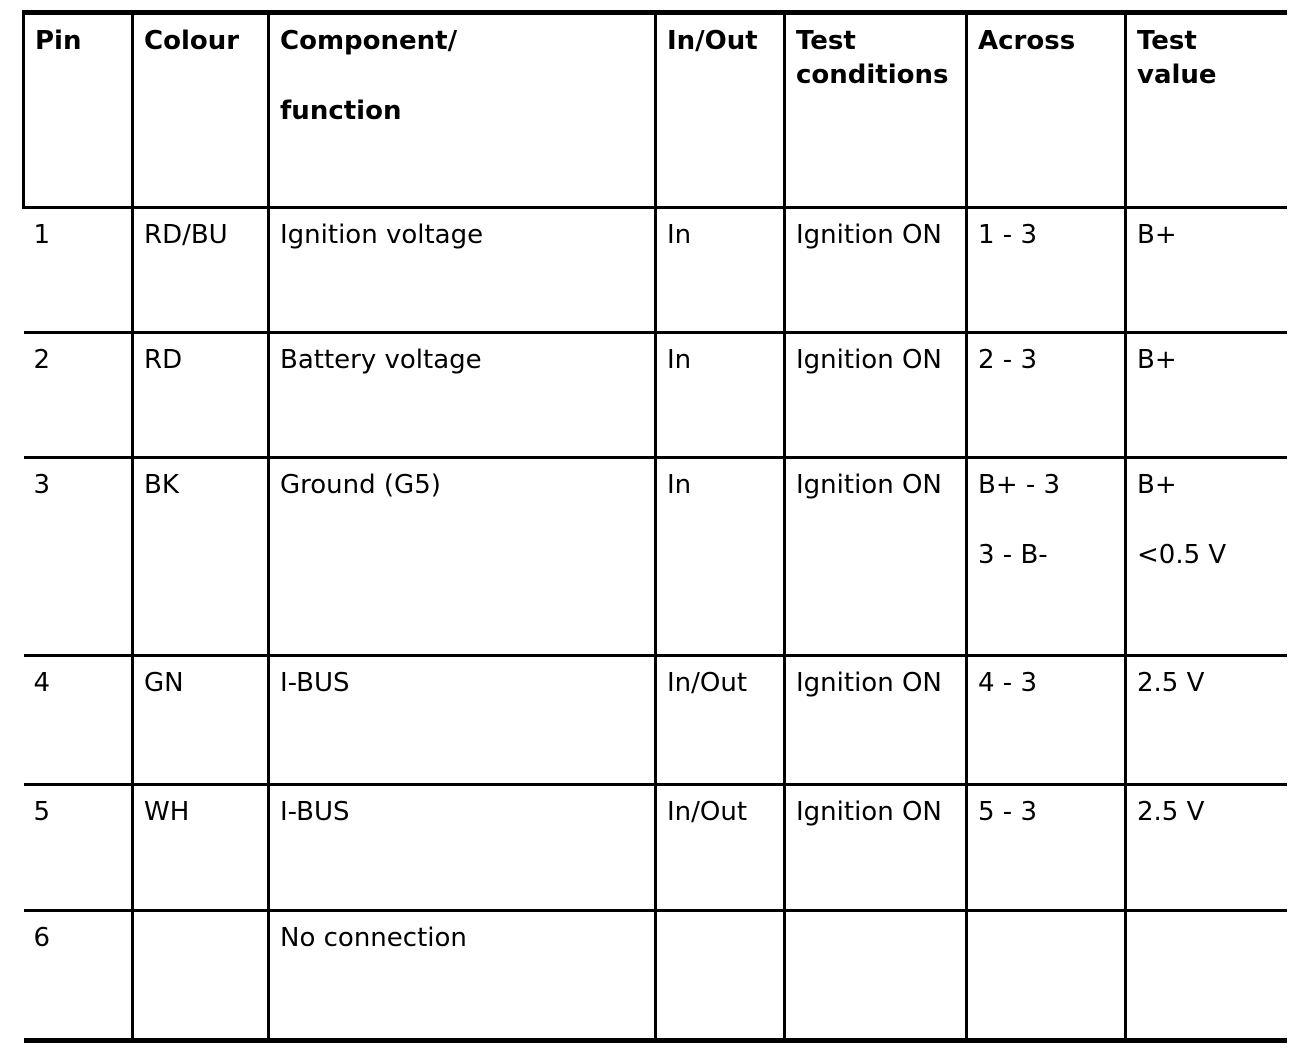  I want to click on cell-text: 4, so click(42, 683).